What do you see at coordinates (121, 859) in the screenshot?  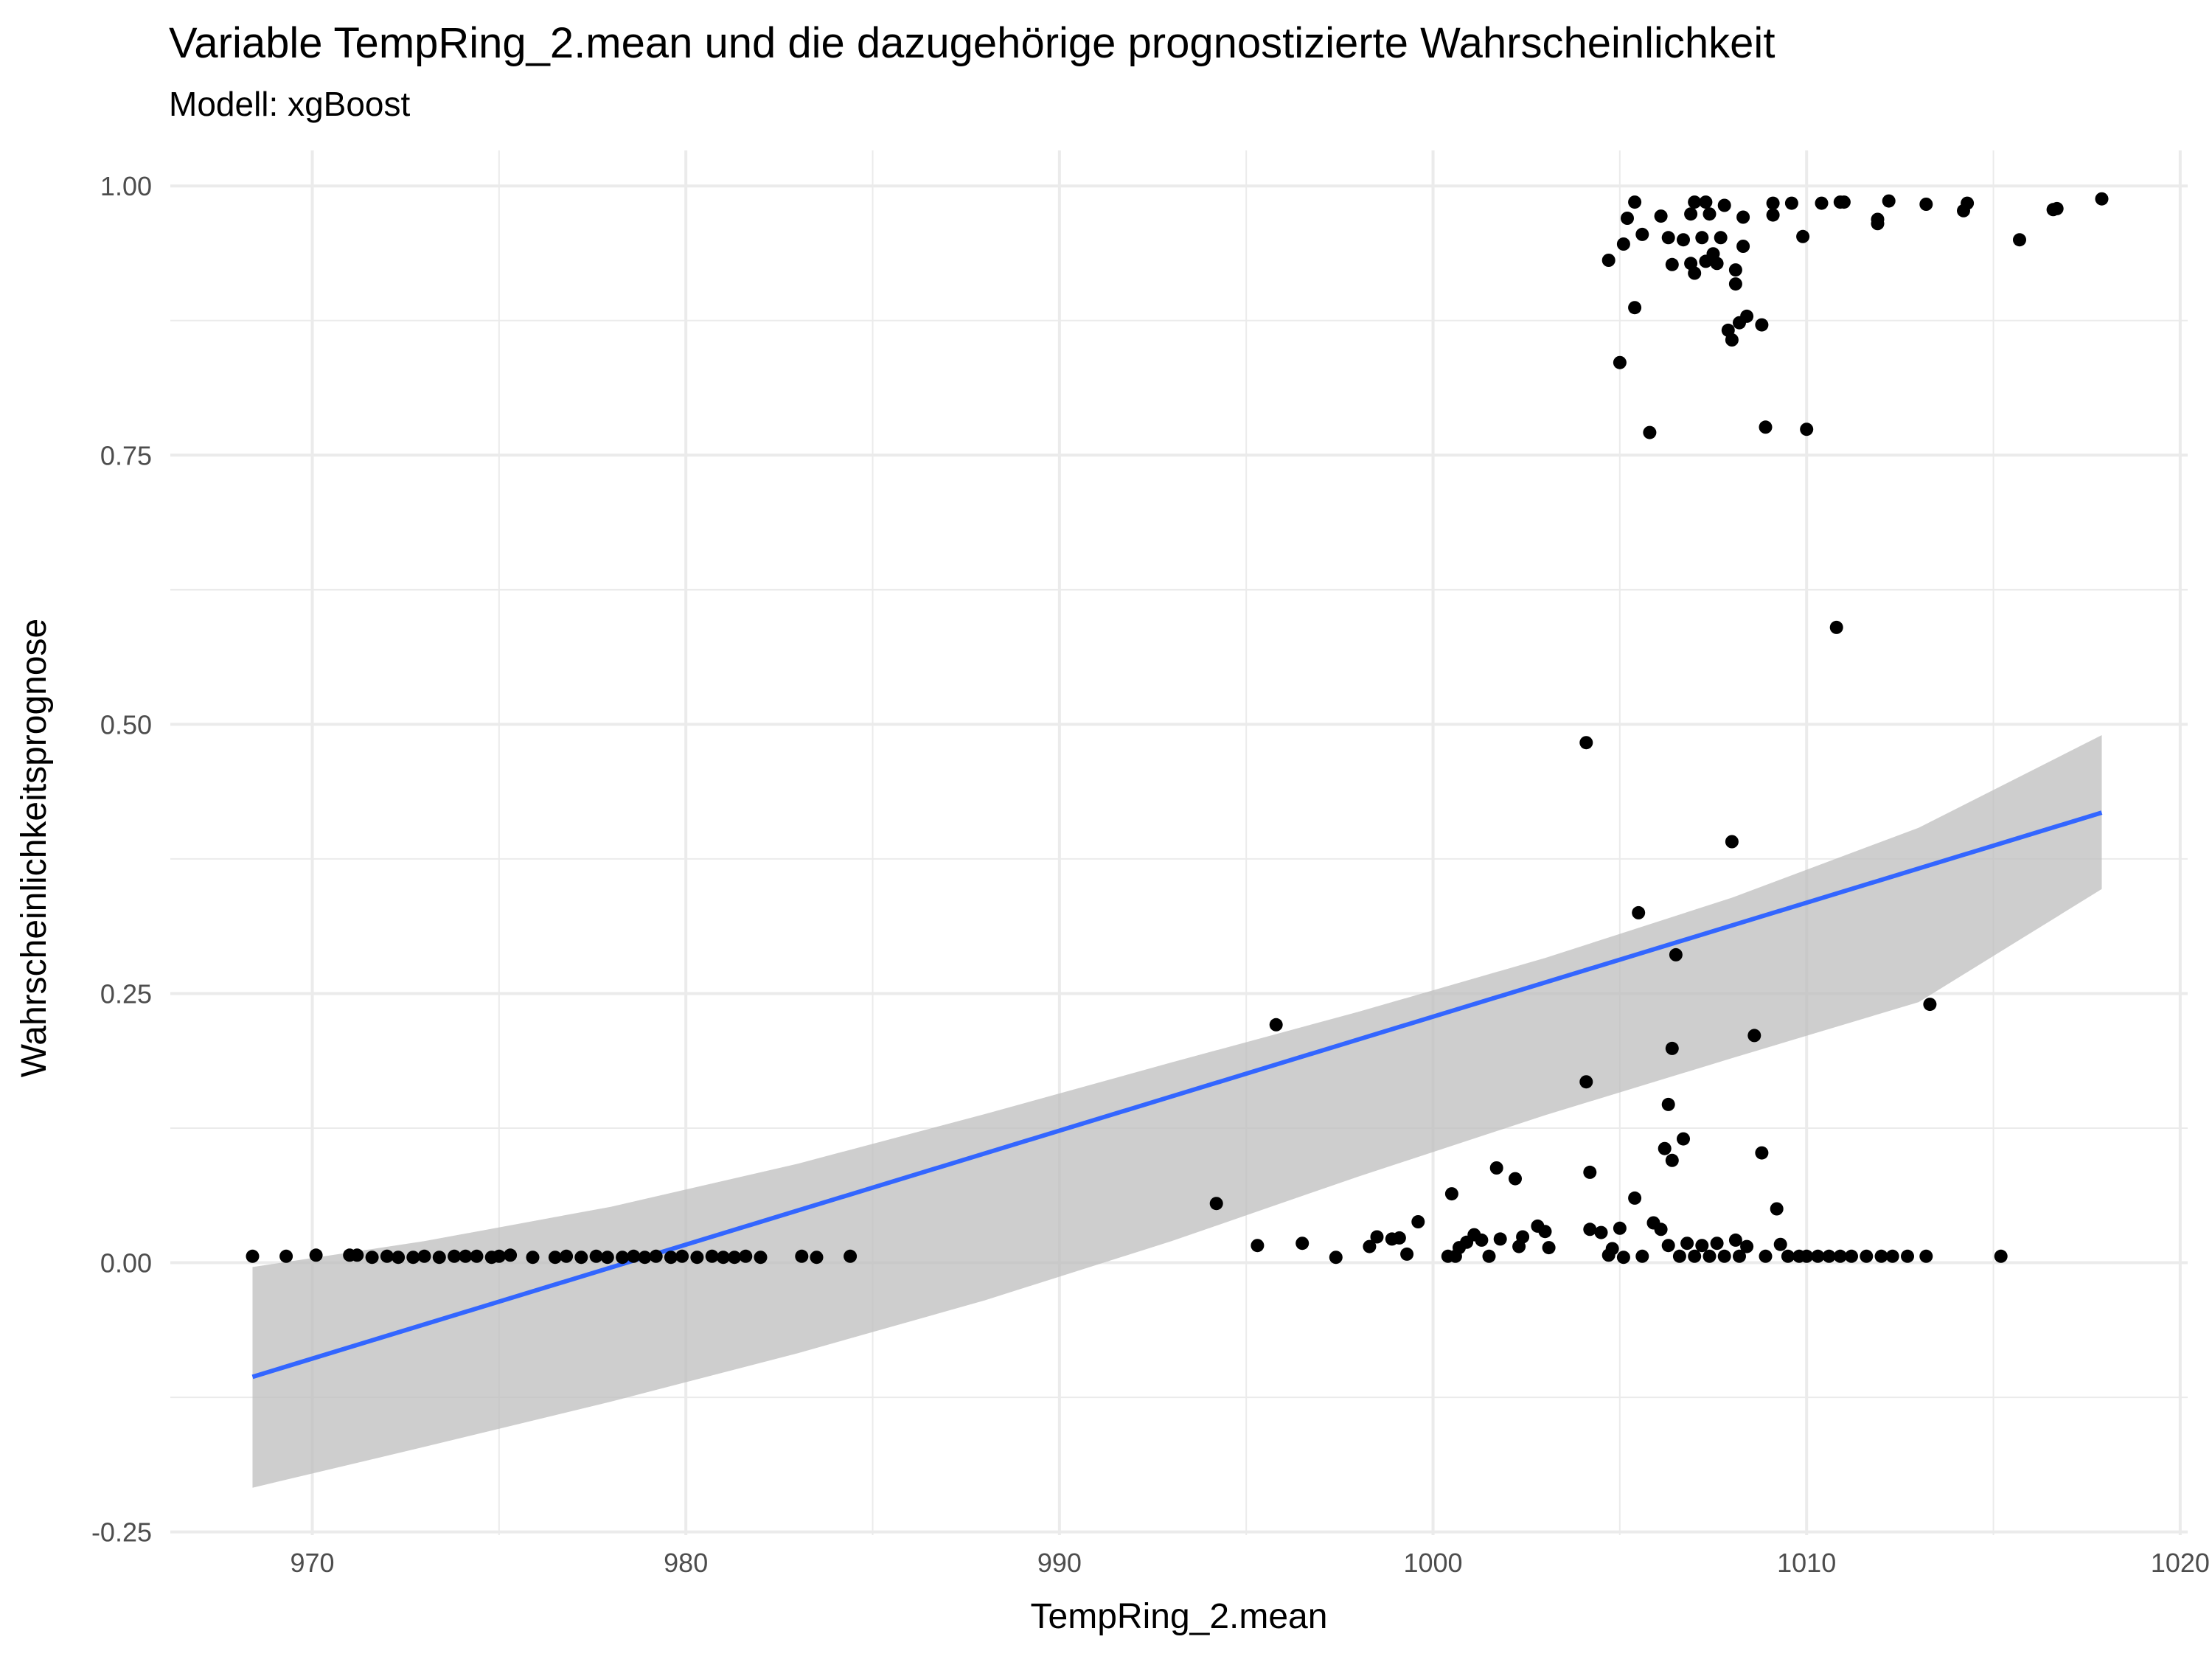 I see `y-axis-ticks: -0.25 0.00 0.25 0.50 0.75 1.00` at bounding box center [121, 859].